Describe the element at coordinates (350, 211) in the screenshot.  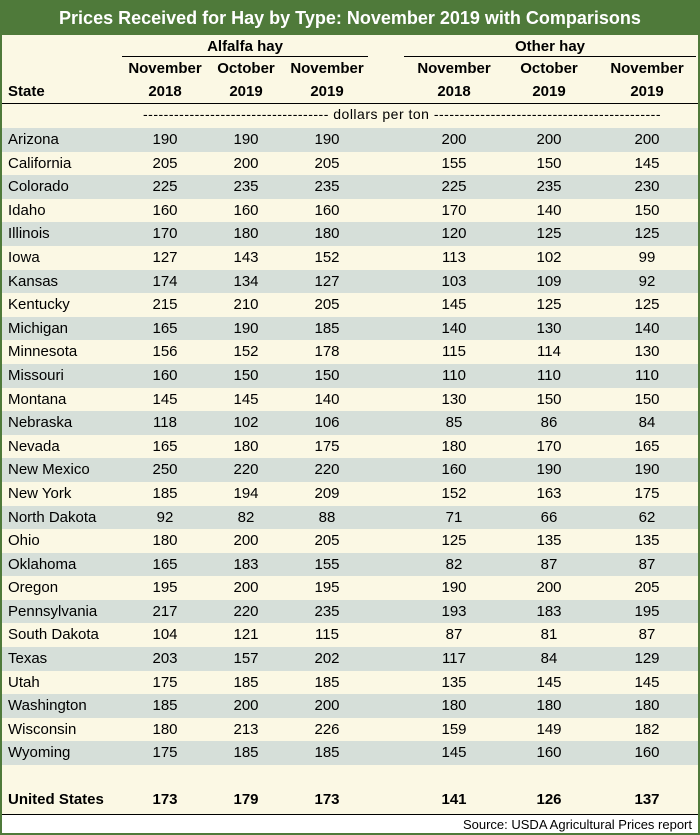
I see `table-row: Idaho 160 160 160 170 140 150` at that location.